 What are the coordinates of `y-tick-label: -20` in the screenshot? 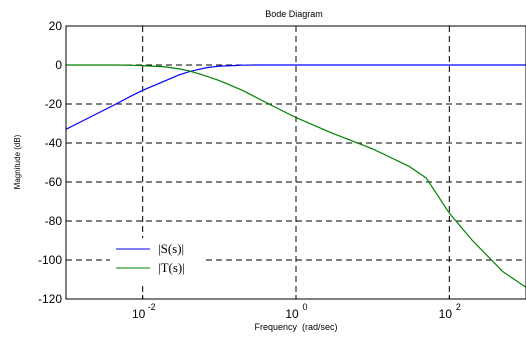 It's located at (54, 104).